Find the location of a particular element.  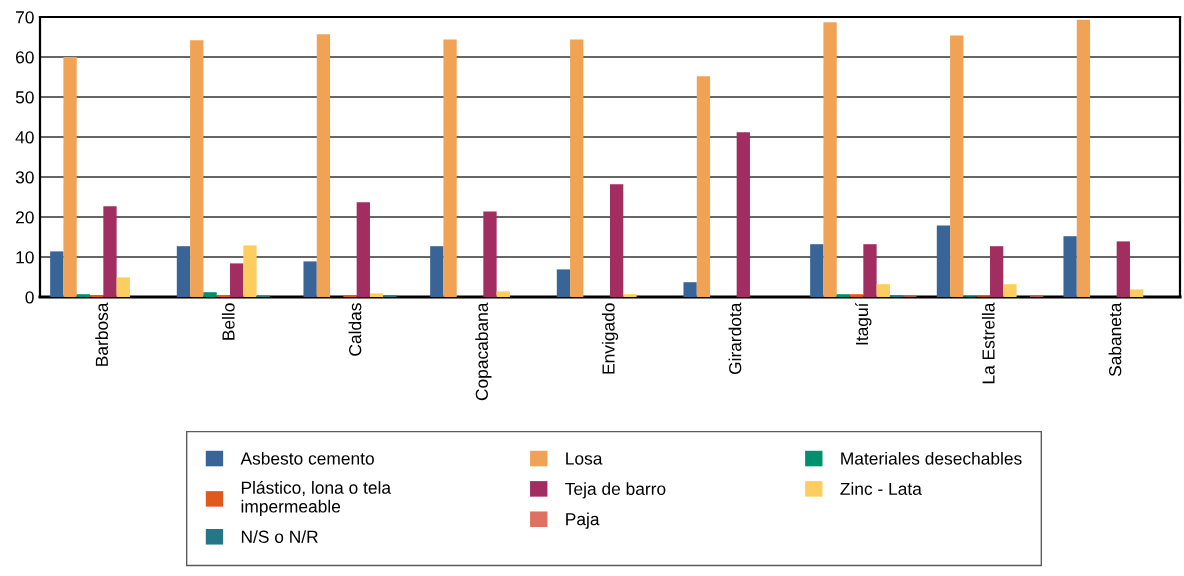

legend-label: Paja is located at coordinates (583, 520).